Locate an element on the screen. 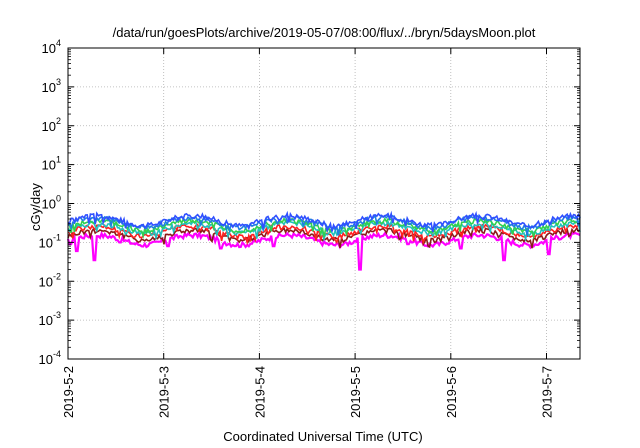 The width and height of the screenshot is (640, 448). y-axis-label: cGy/day is located at coordinates (35, 207).